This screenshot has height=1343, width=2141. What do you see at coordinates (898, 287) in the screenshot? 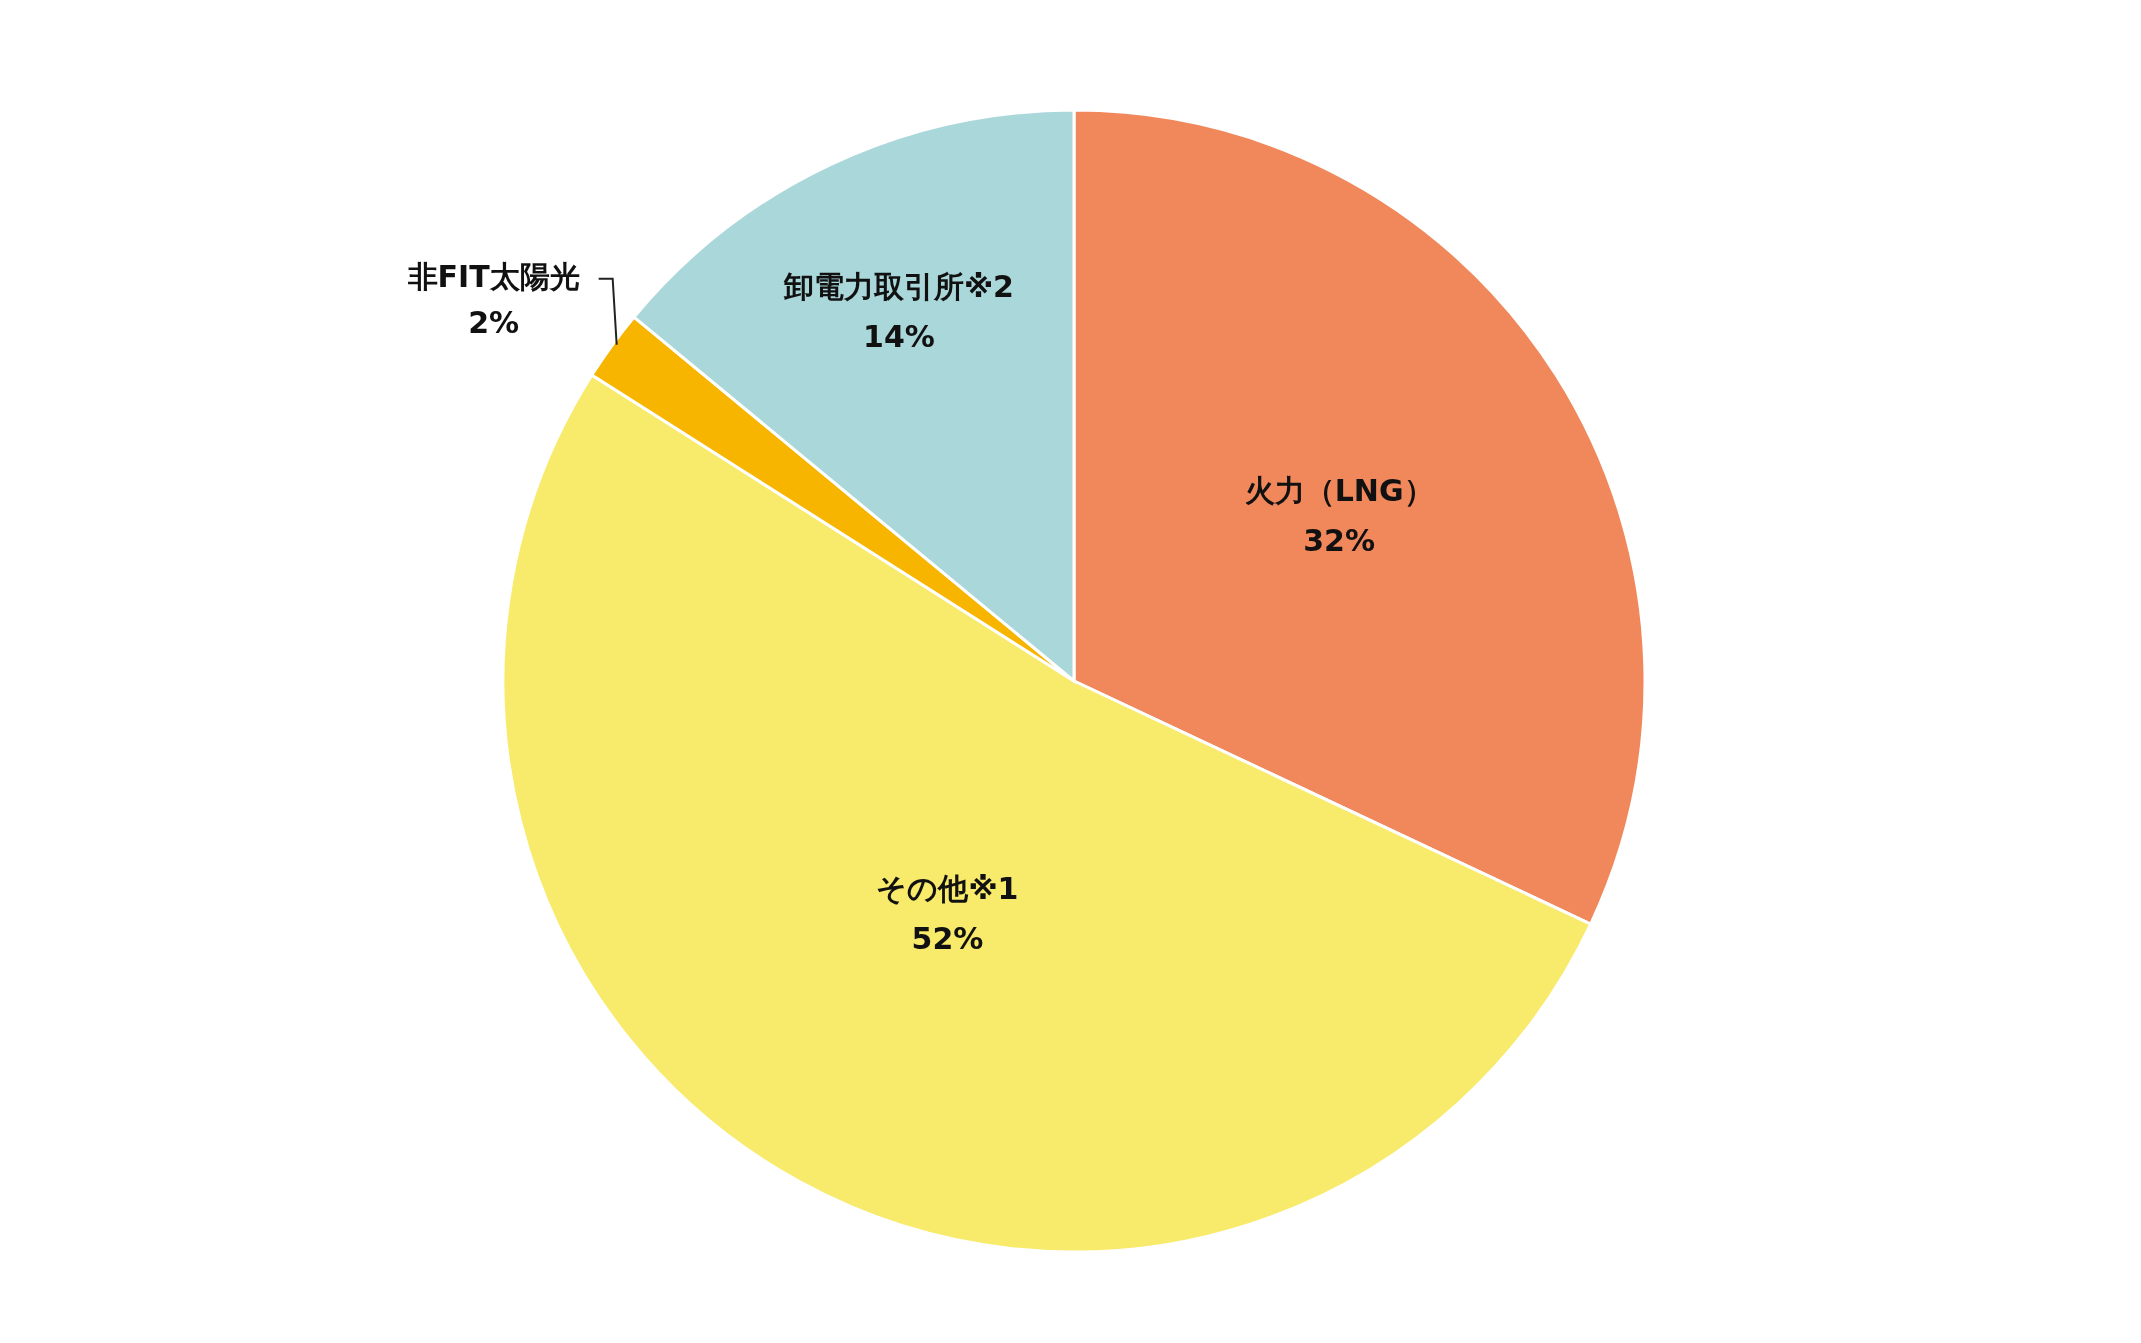
I see `slice-label: 卸電力取引所※2` at bounding box center [898, 287].